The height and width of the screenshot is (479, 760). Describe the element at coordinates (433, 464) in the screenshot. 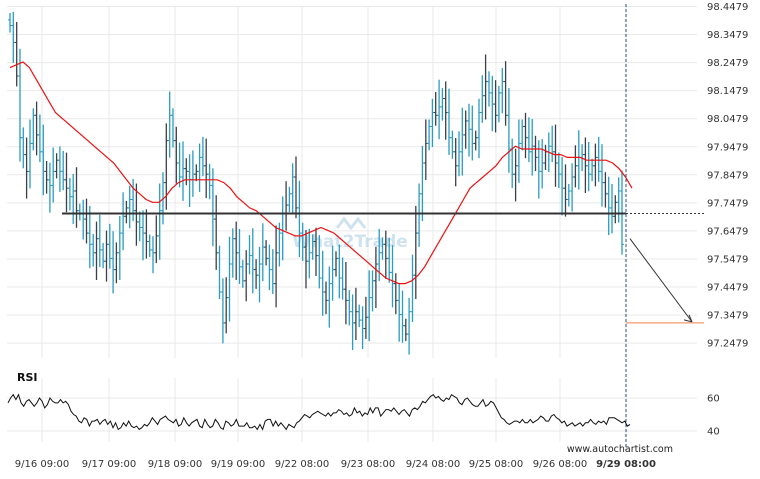

I see `x-tick-label: 9/24 08:00` at that location.